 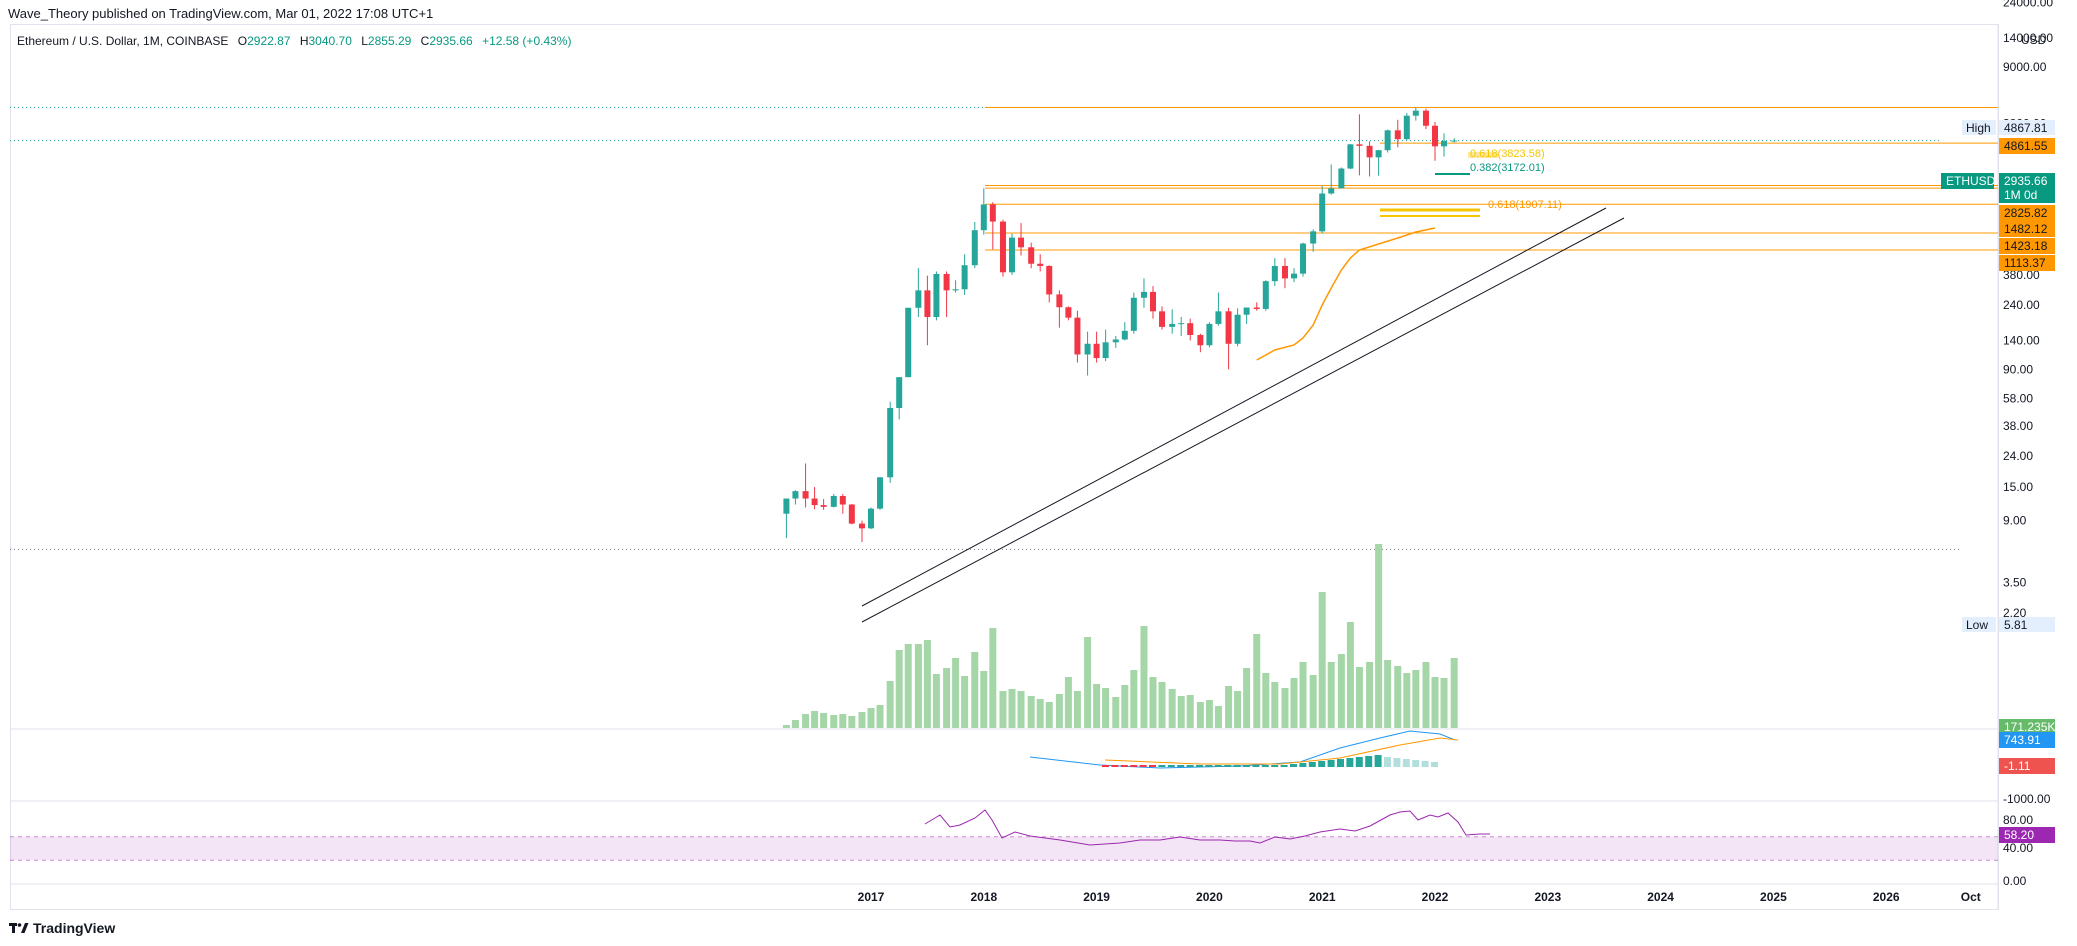 I want to click on footer-brand-text: TradingView, so click(x=74, y=928).